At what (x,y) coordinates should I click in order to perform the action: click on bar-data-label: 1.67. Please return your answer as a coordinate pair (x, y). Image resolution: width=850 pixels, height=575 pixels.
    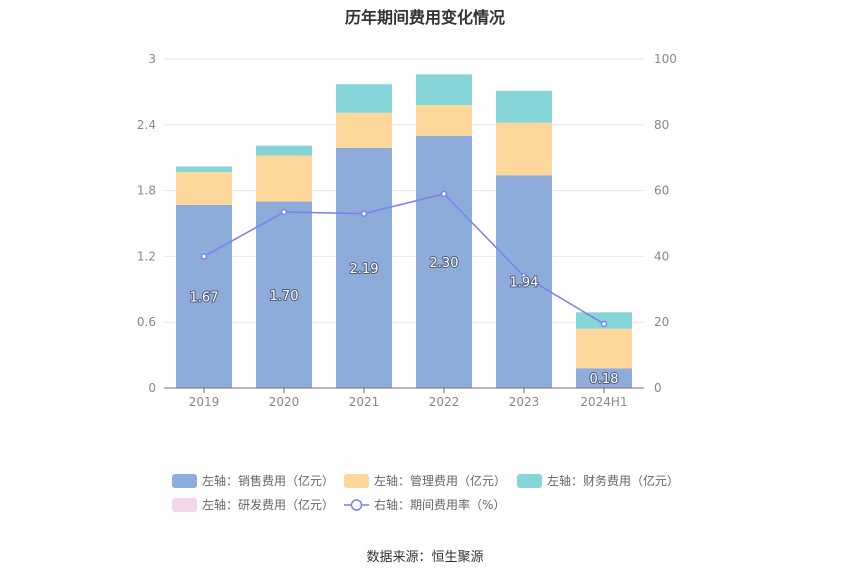
    Looking at the image, I should click on (204, 297).